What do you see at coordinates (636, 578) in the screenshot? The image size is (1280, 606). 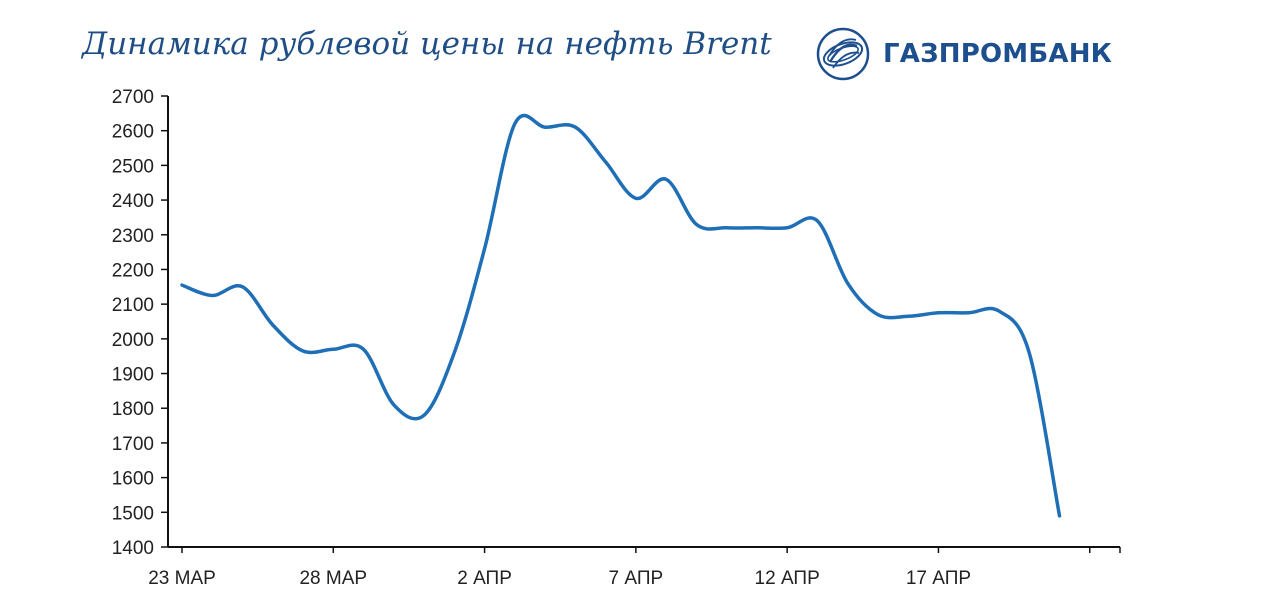 I see `x-tick-label: 7 АПР` at bounding box center [636, 578].